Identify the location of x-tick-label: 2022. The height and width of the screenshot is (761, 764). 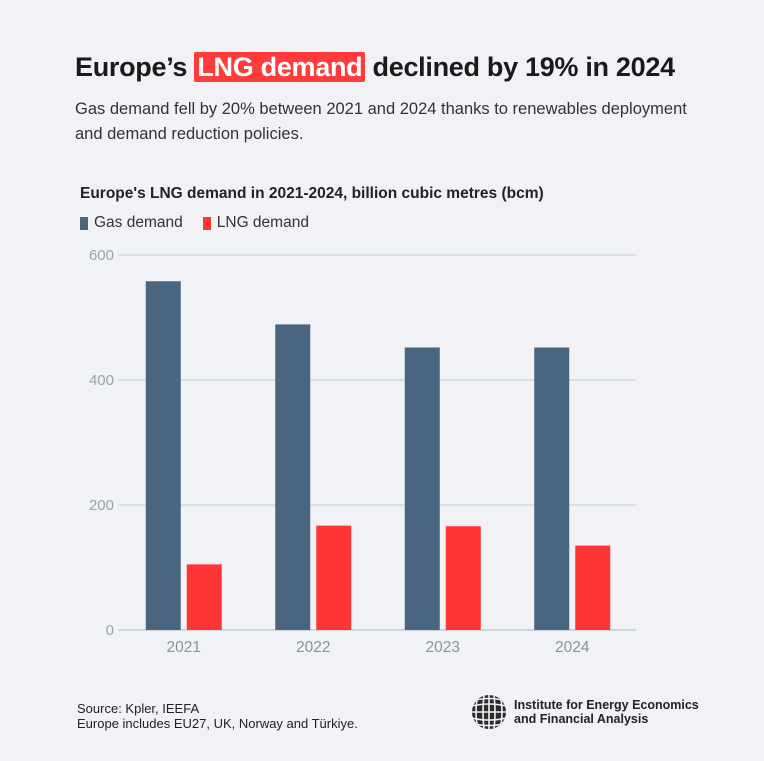
(313, 647).